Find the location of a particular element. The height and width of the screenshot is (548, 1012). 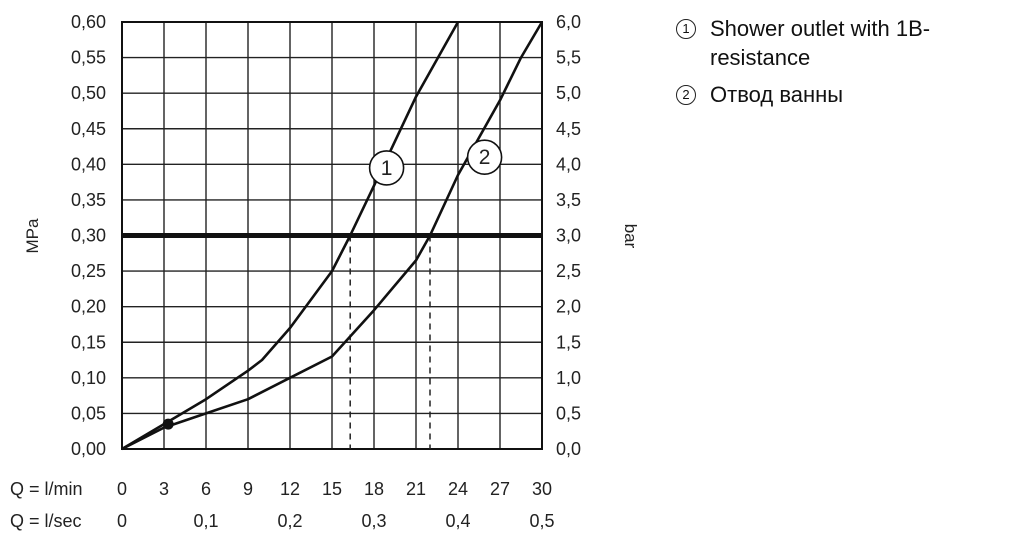

x-tick-label-lmin: 6 is located at coordinates (206, 489).